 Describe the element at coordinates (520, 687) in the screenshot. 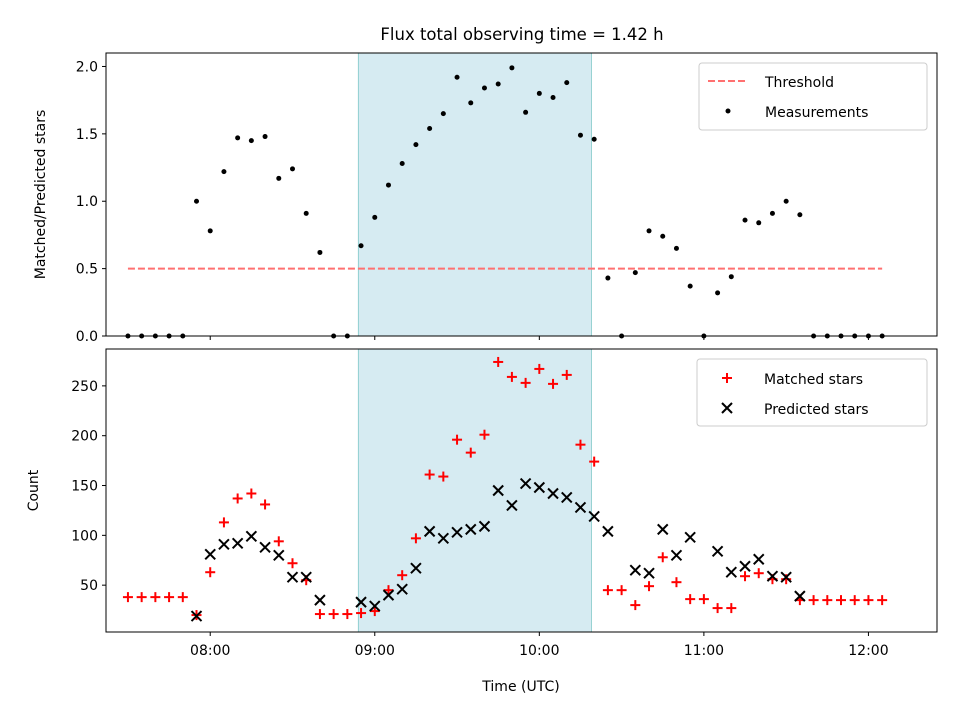

I see `x-axis-label: Time (UTC)` at that location.